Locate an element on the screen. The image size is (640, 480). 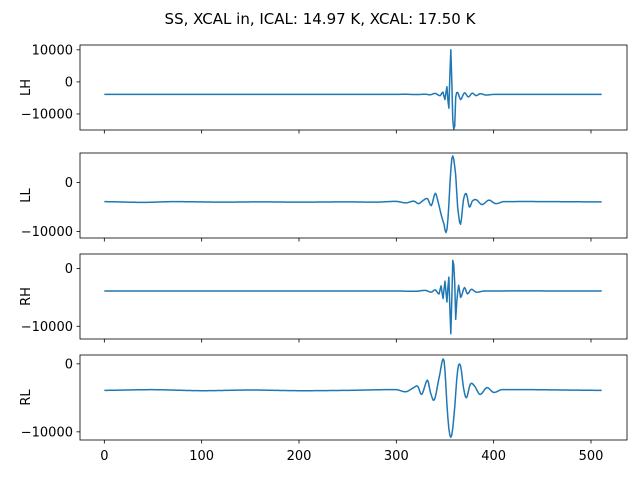
y-axis-label: LL is located at coordinates (26, 195).